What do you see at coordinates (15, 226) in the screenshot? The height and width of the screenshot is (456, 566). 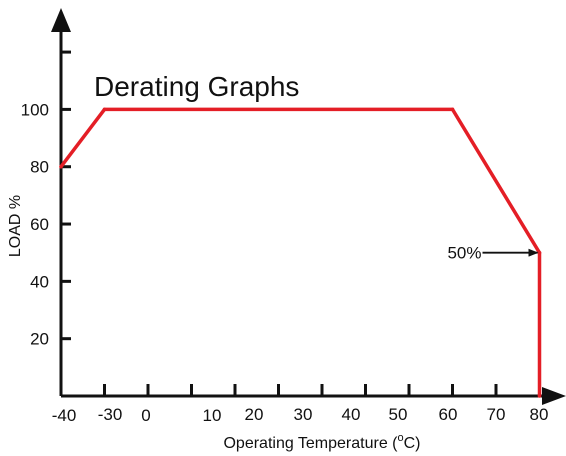 I see `y-axis-label: LOAD %` at bounding box center [15, 226].